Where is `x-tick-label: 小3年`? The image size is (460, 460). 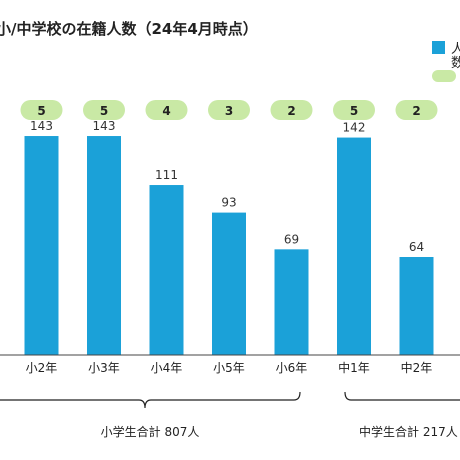
x-tick-label: 小3年 is located at coordinates (104, 368).